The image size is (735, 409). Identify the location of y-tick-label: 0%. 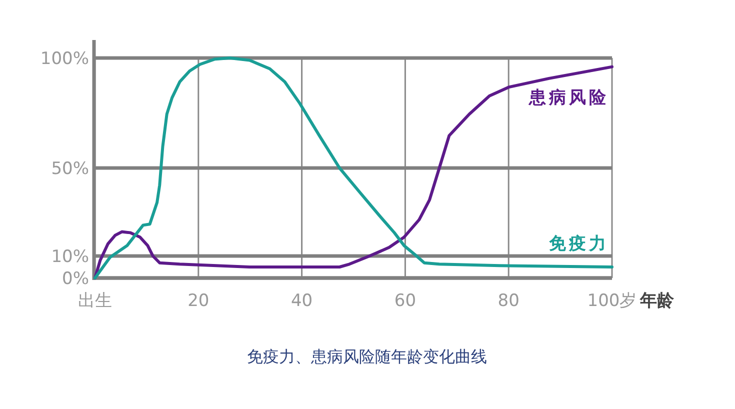
(75, 279).